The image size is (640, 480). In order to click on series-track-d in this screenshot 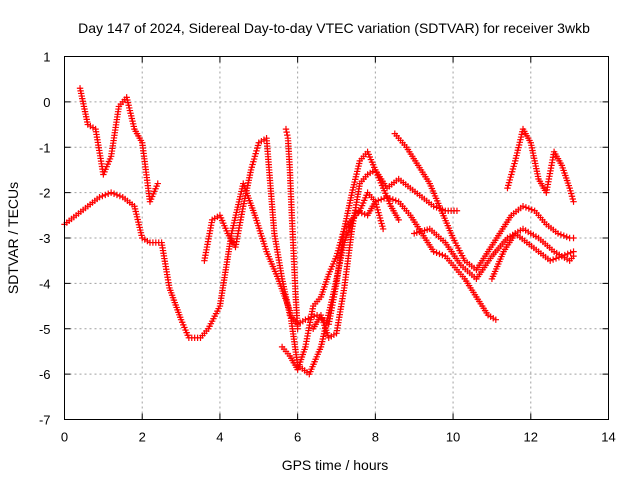, I will do `click(484, 201)`.